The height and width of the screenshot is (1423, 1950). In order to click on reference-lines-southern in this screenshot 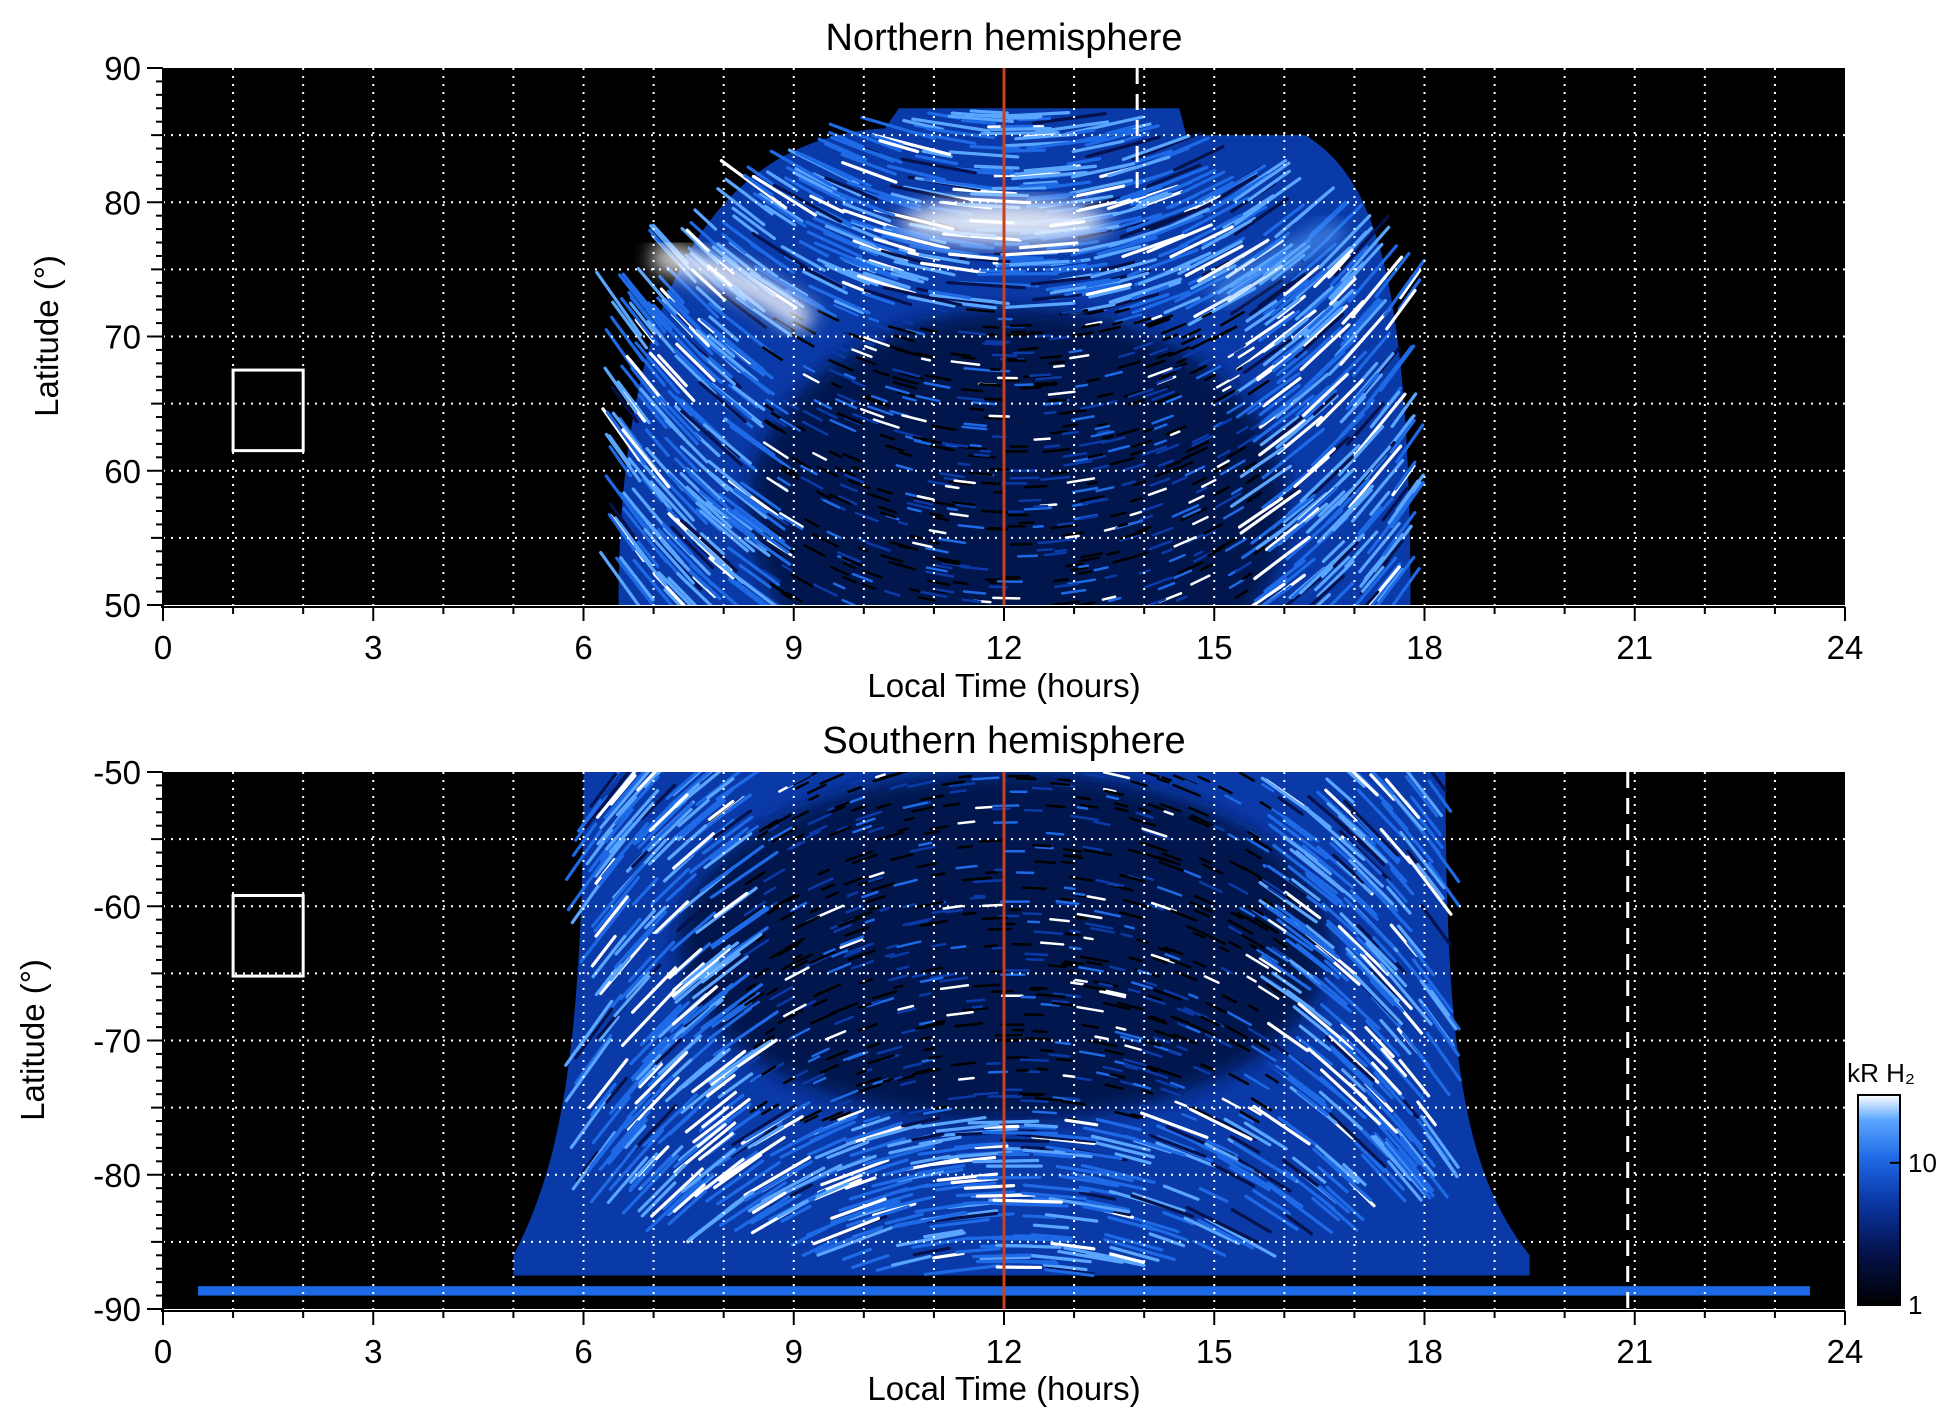, I will do `click(1316, 1040)`.